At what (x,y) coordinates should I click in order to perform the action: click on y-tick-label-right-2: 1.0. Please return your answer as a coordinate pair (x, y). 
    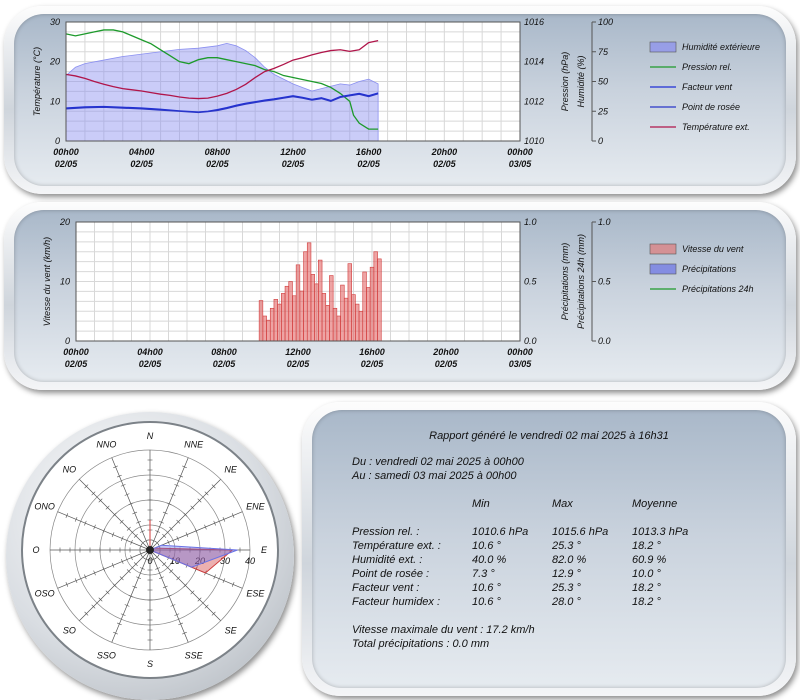
    Looking at the image, I should click on (604, 222).